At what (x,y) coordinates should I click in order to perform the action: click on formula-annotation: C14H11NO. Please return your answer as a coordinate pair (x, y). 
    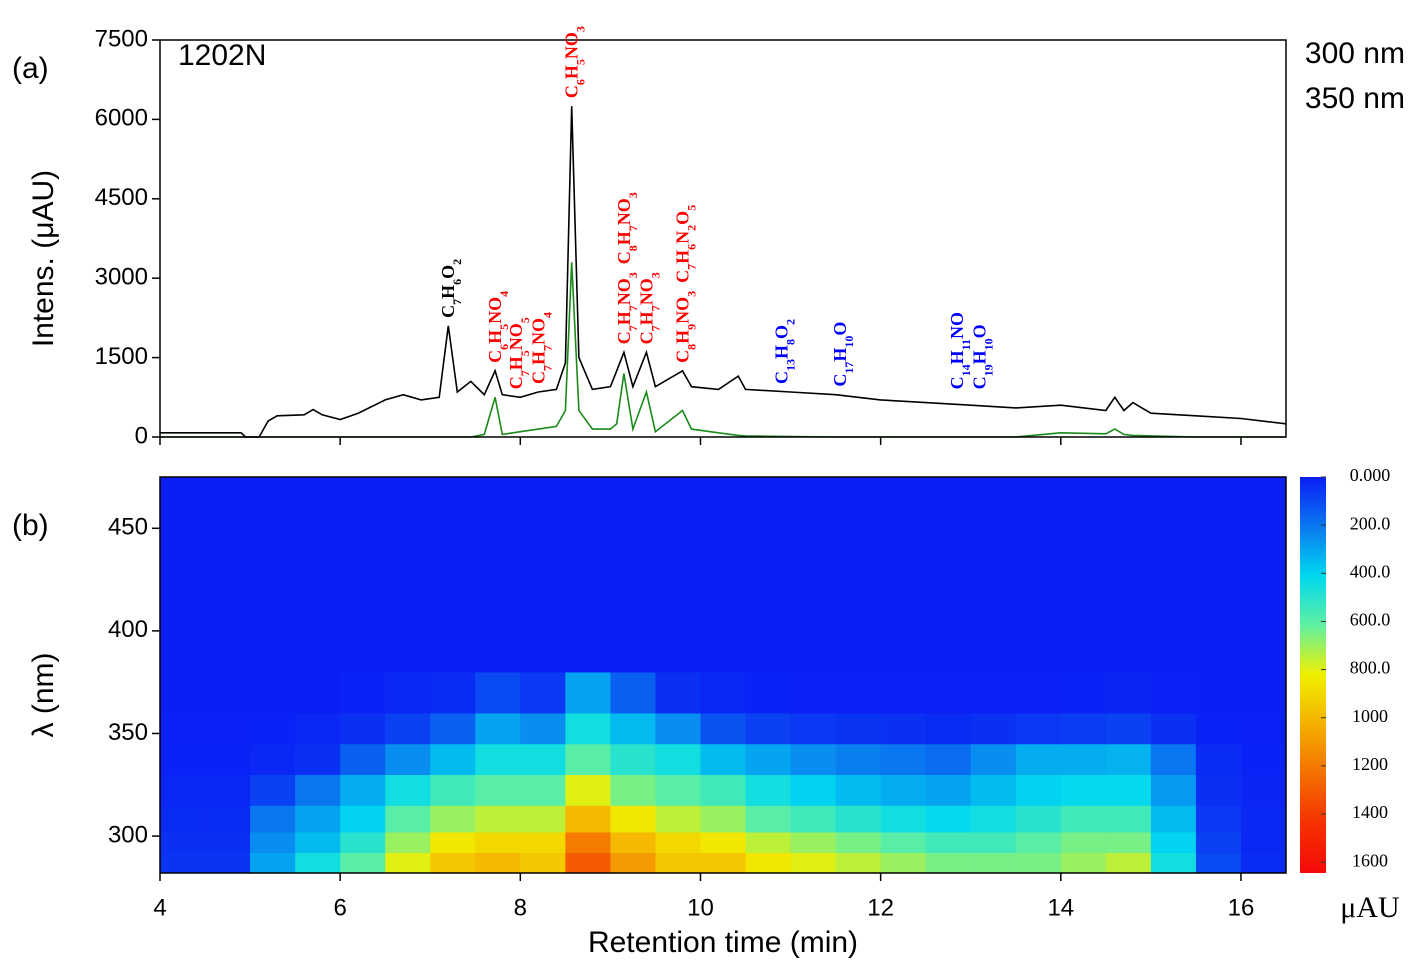
    Looking at the image, I should click on (960, 350).